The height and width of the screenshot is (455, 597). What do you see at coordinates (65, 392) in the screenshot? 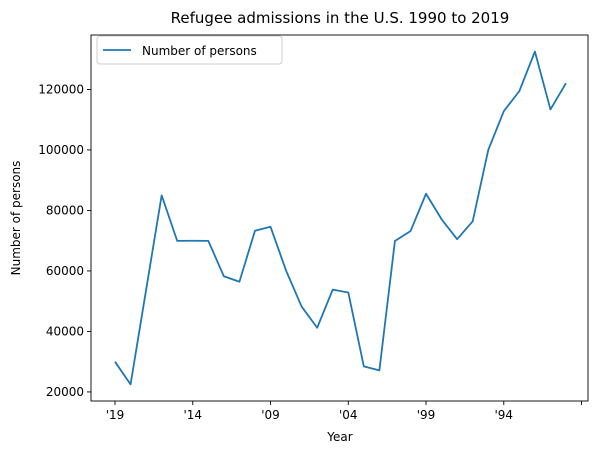
I see `y-tick-label: 20000` at bounding box center [65, 392].